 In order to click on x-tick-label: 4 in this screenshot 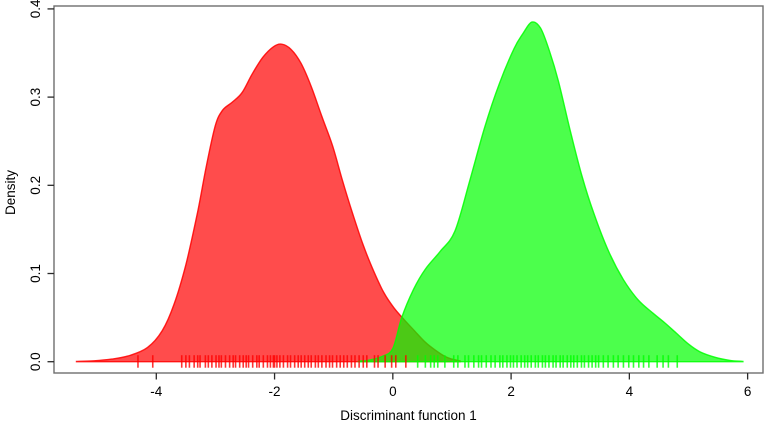, I will do `click(630, 391)`.